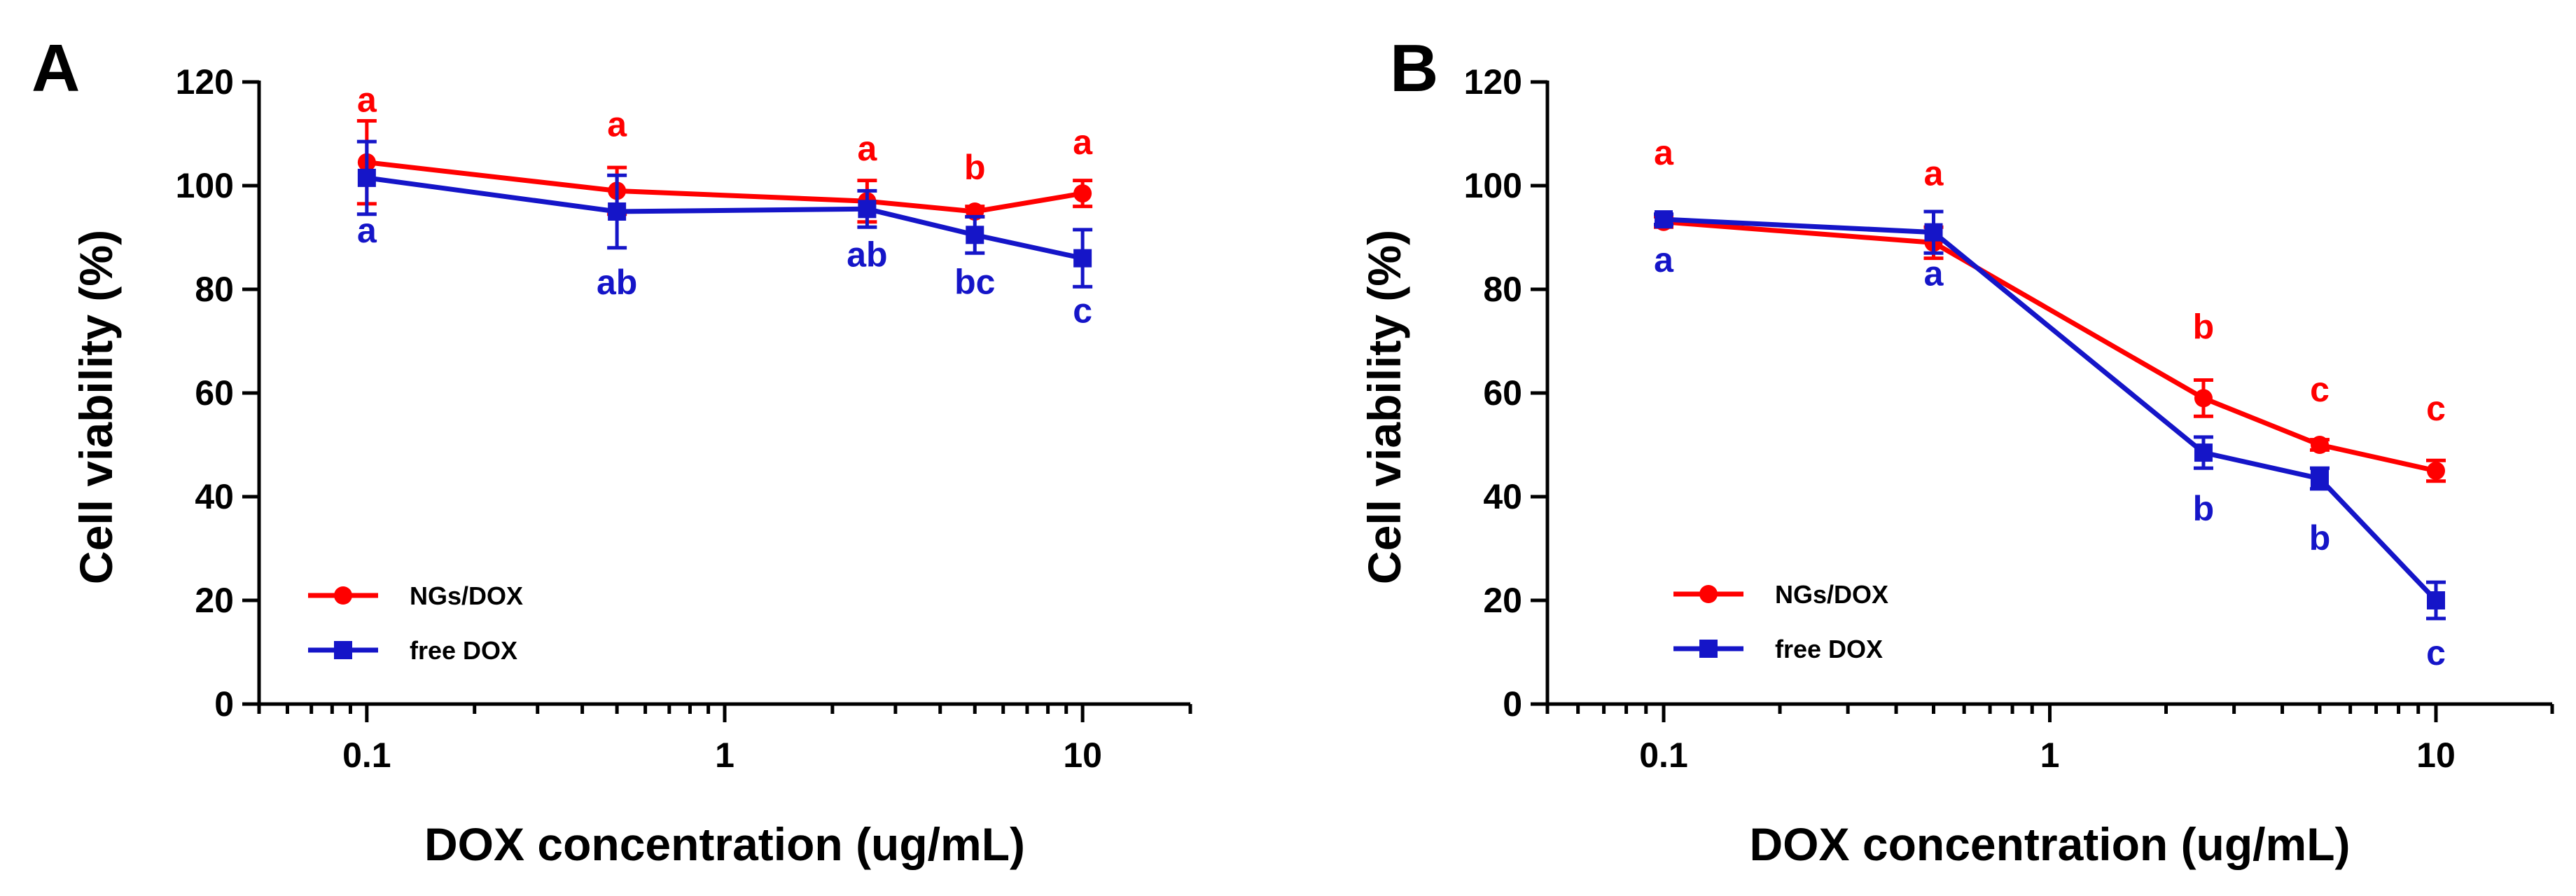 The height and width of the screenshot is (896, 2576). Describe the element at coordinates (724, 235) in the screenshot. I see `series-free-dox: a ab ab bc c` at that location.